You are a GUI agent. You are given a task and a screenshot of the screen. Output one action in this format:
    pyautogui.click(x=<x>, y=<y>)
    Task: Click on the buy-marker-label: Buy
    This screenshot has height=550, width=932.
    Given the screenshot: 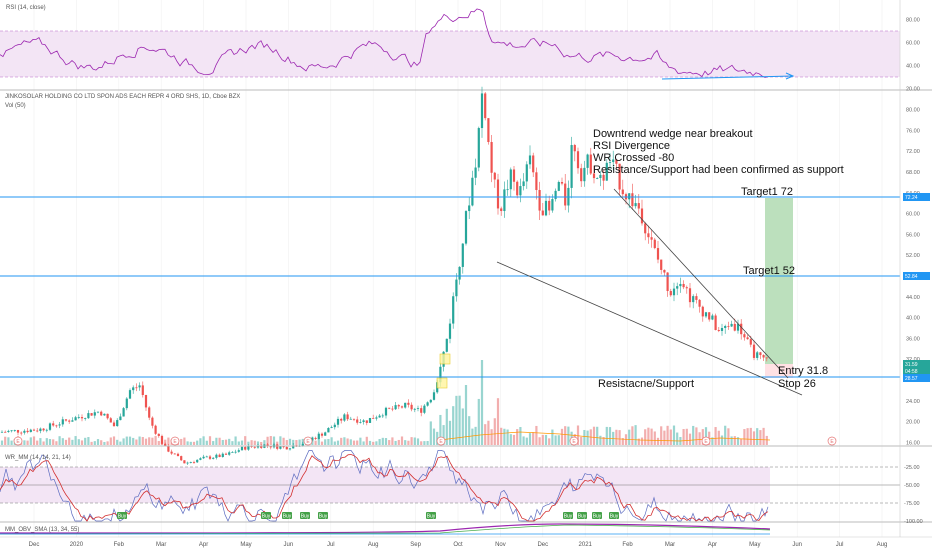 What is the action you would take?
    pyautogui.click(x=287, y=517)
    